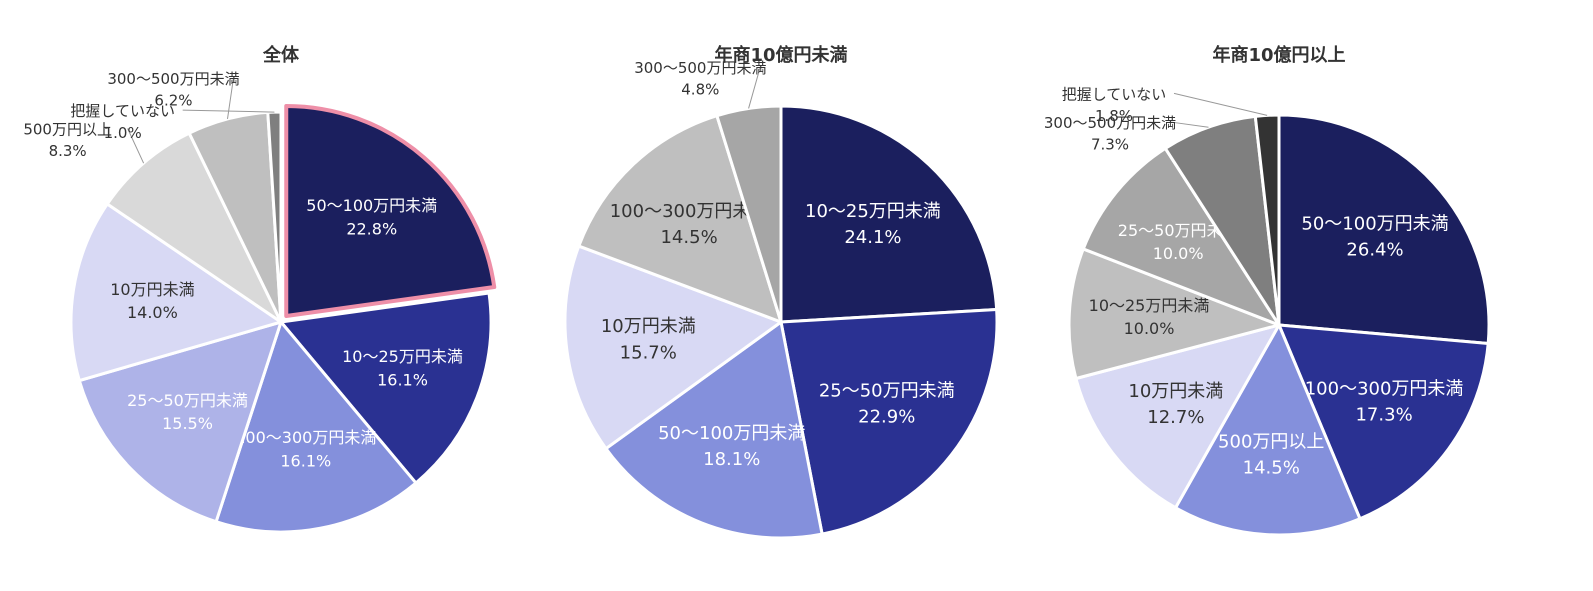 This screenshot has height=591, width=1593. Describe the element at coordinates (1110, 145) in the screenshot. I see `value-label: 7.3%` at that location.